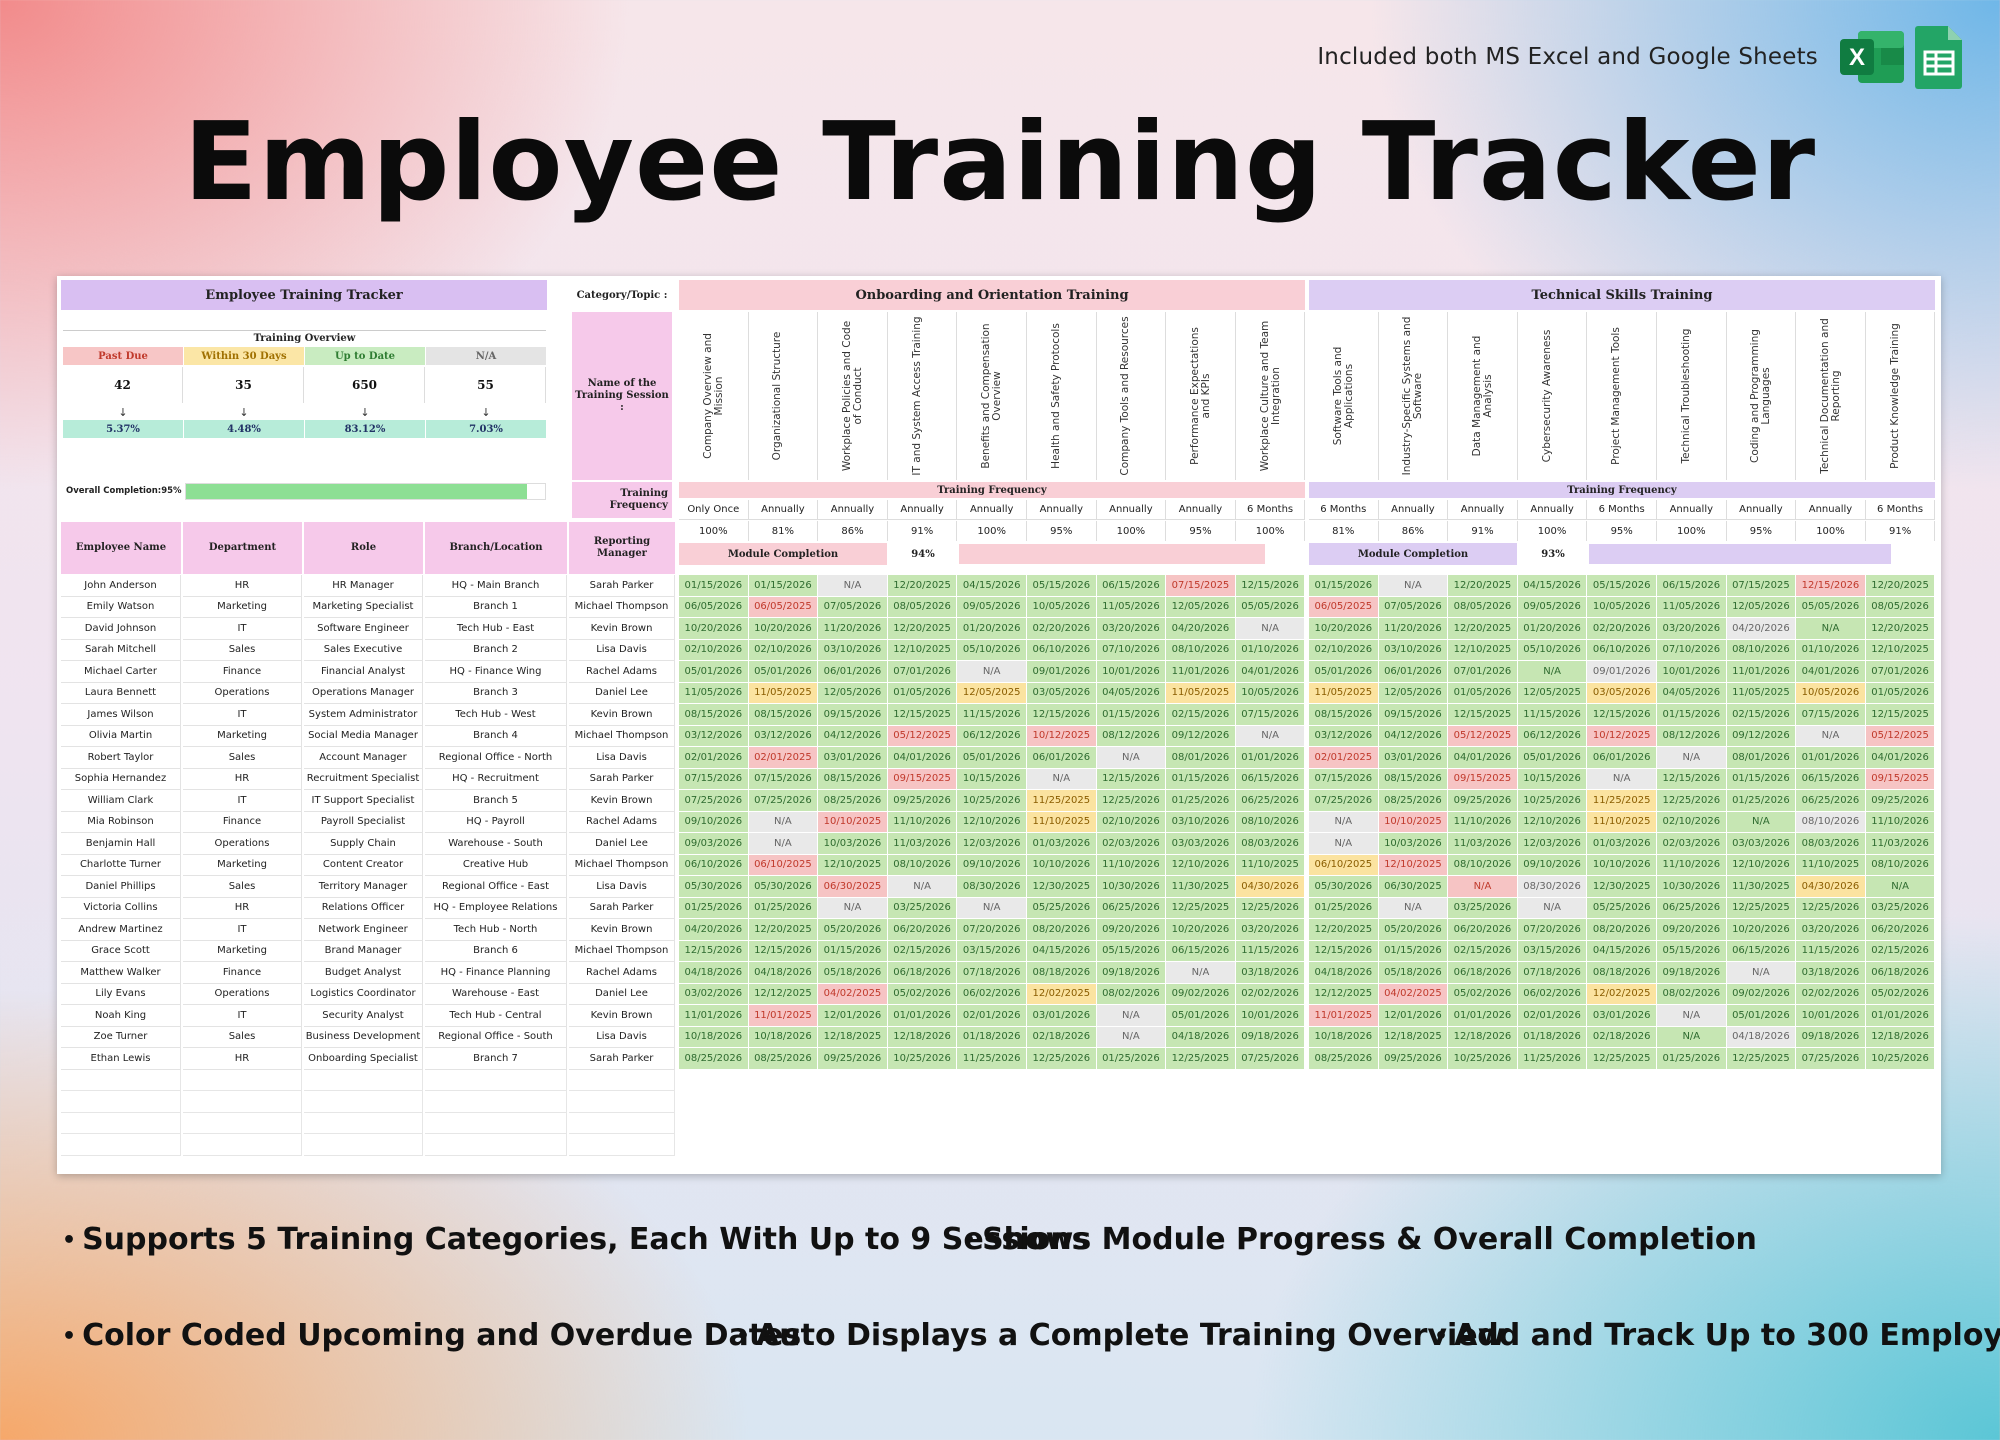 The height and width of the screenshot is (1440, 2000). I want to click on training-date-cell: 02/02/2026, so click(1831, 994).